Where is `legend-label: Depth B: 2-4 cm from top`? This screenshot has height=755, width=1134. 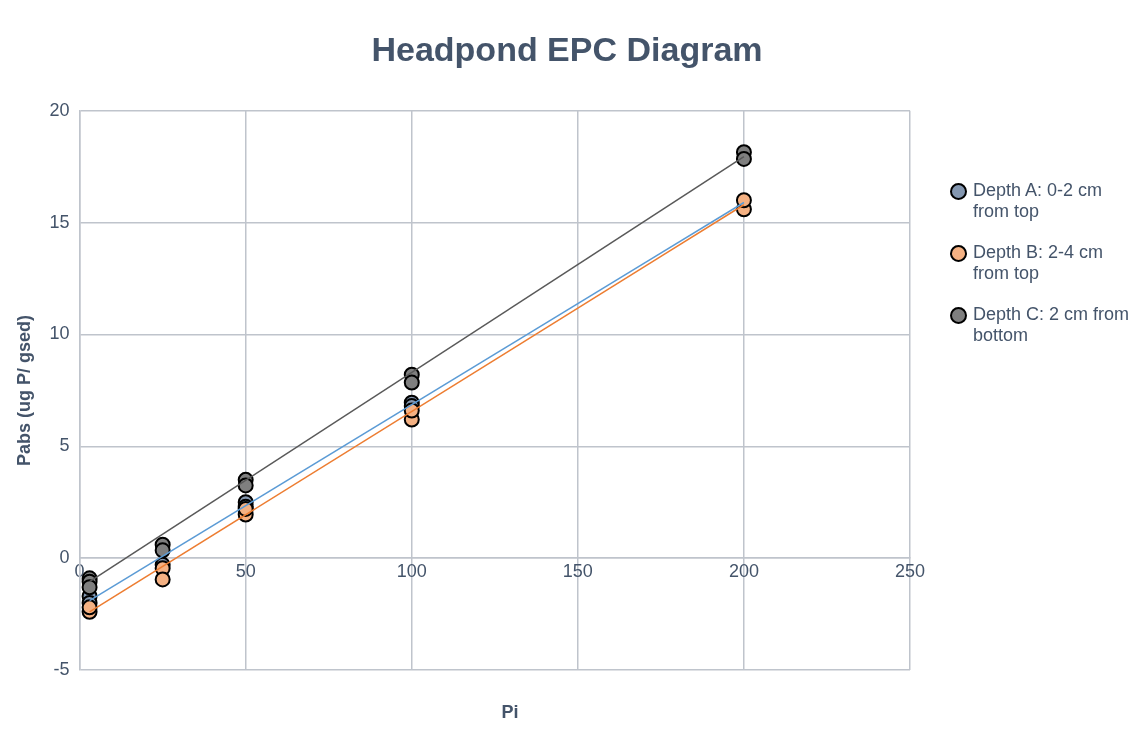
legend-label: Depth B: 2-4 cm from top is located at coordinates (1039, 263).